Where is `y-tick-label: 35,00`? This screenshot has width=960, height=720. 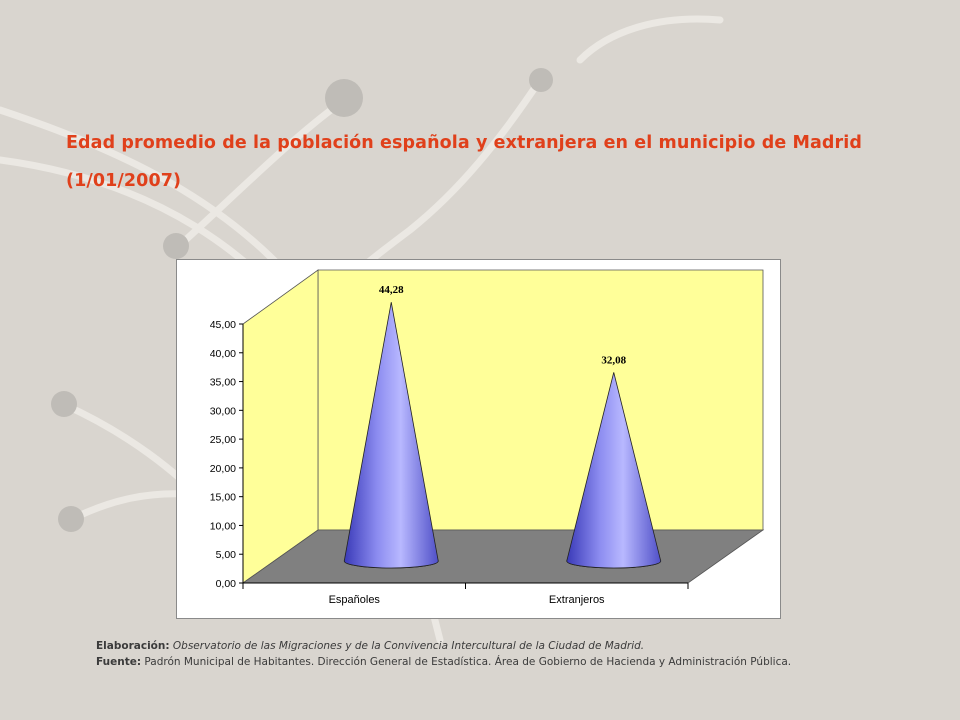
y-tick-label: 35,00 is located at coordinates (223, 383).